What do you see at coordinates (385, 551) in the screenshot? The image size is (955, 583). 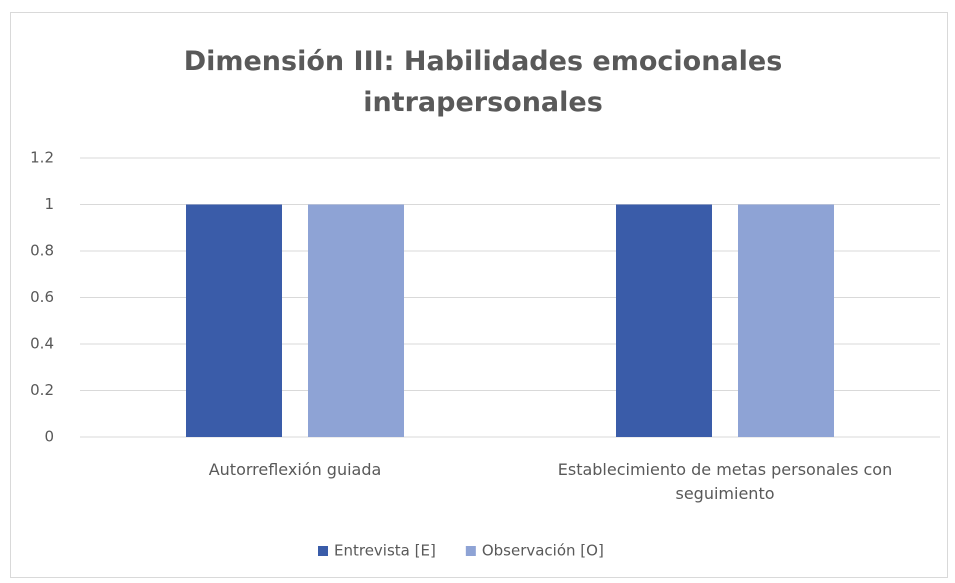 I see `legend-label: Entrevista [E]` at bounding box center [385, 551].